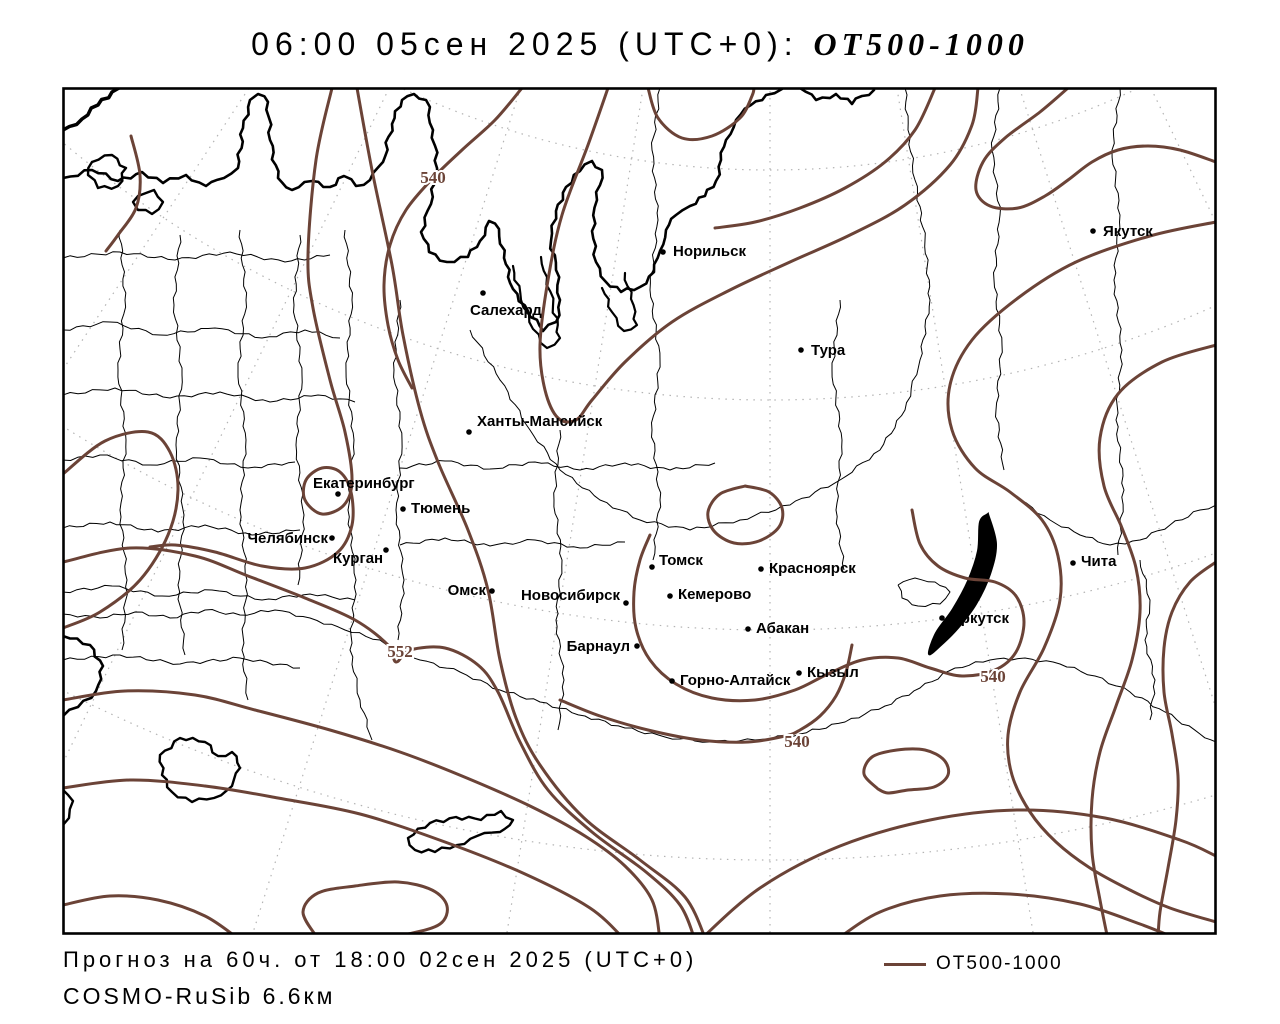  Describe the element at coordinates (812, 568) in the screenshot. I see `city-label: Красноярск` at that location.